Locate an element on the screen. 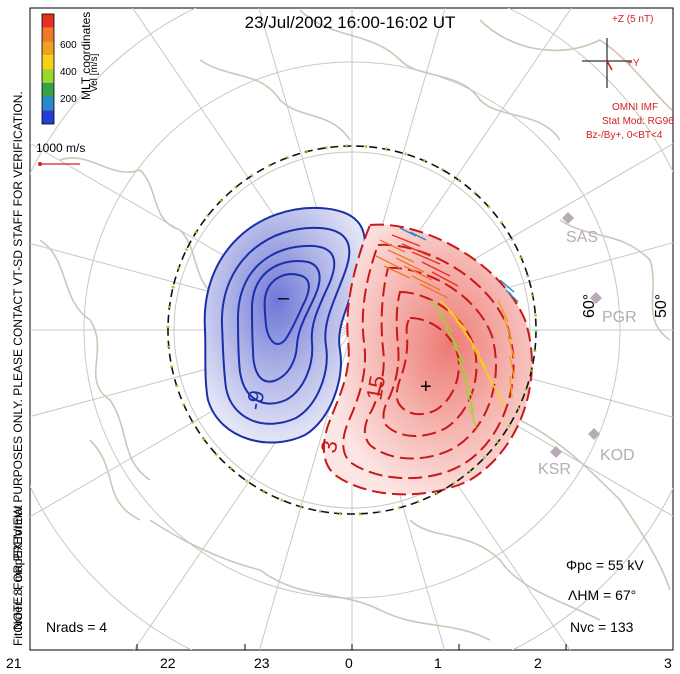  colorbar-tick-200: 200 is located at coordinates (68, 99).